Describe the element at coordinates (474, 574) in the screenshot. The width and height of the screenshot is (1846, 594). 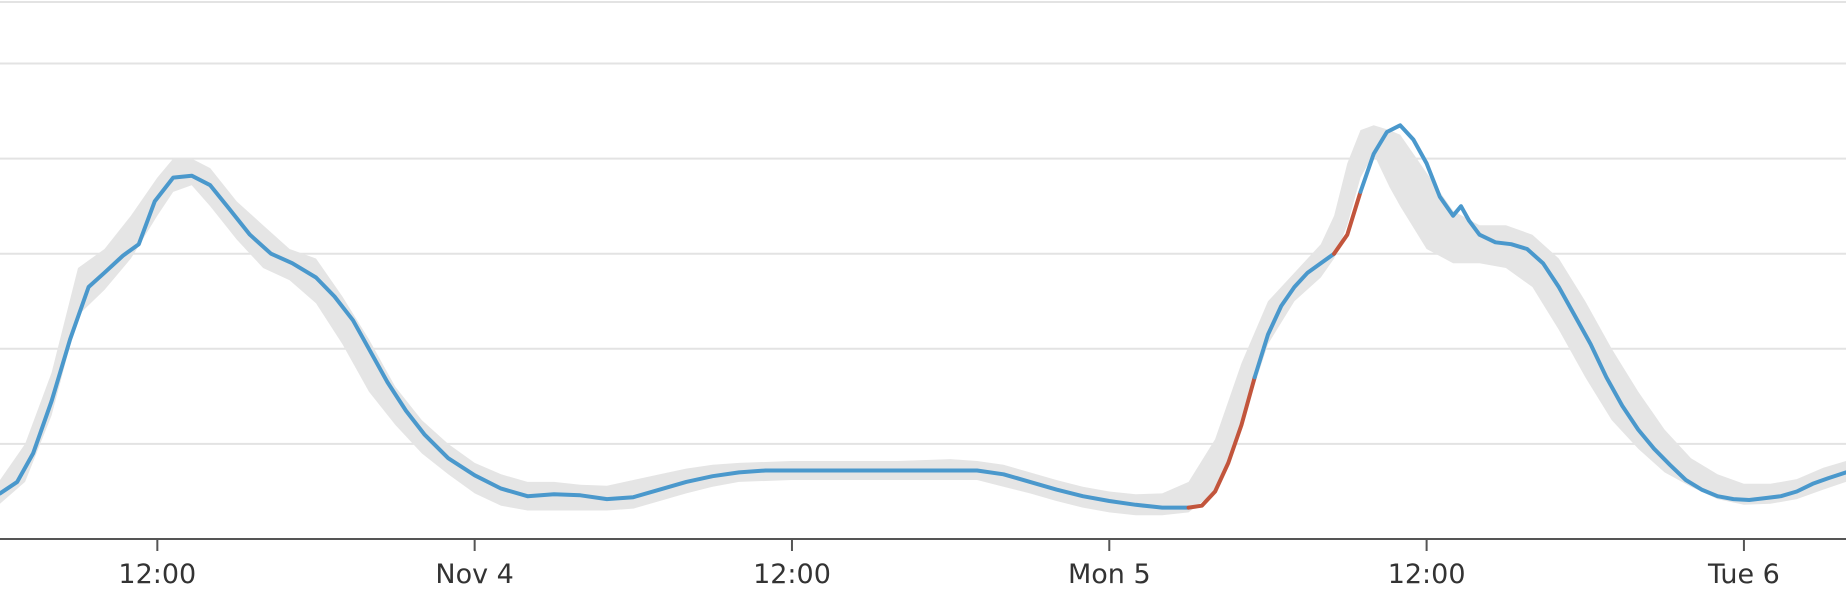
I see `x-tick-label-1: Nov 4` at that location.